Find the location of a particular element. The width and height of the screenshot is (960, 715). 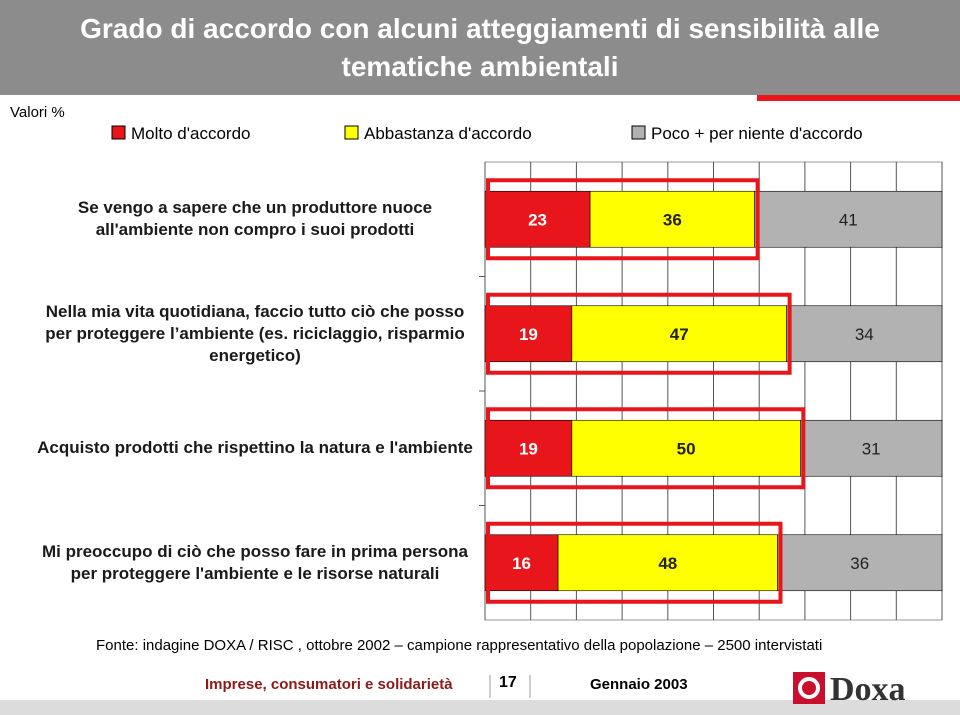

footer-left: Imprese, consumatori e solidarietà is located at coordinates (329, 684).